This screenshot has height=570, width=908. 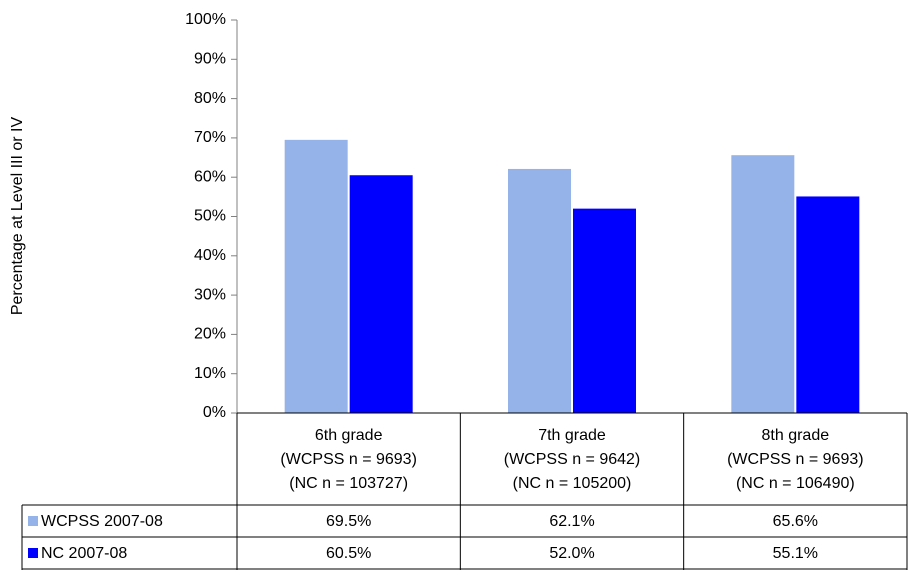 What do you see at coordinates (572, 483) in the screenshot?
I see `x-tick-label: (NC n = 105200)` at bounding box center [572, 483].